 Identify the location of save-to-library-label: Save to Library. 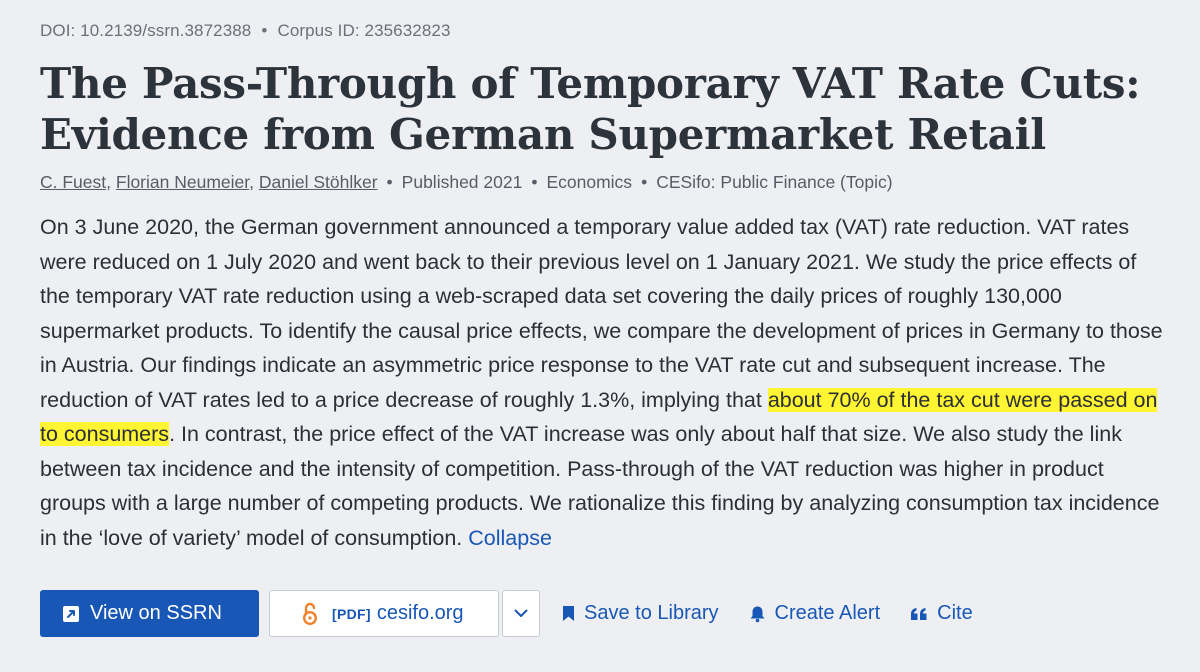
(651, 613).